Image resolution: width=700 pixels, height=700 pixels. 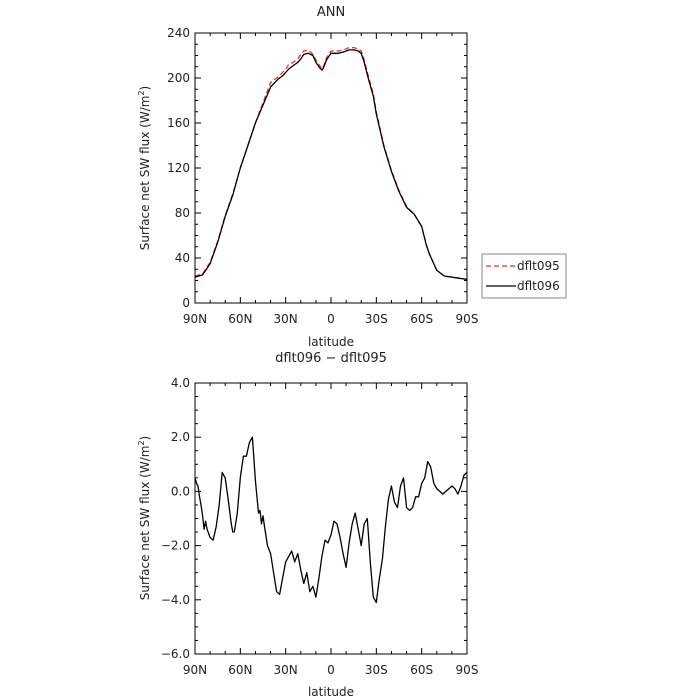 What do you see at coordinates (175, 654) in the screenshot?
I see `y-tick-label: −6.0` at bounding box center [175, 654].